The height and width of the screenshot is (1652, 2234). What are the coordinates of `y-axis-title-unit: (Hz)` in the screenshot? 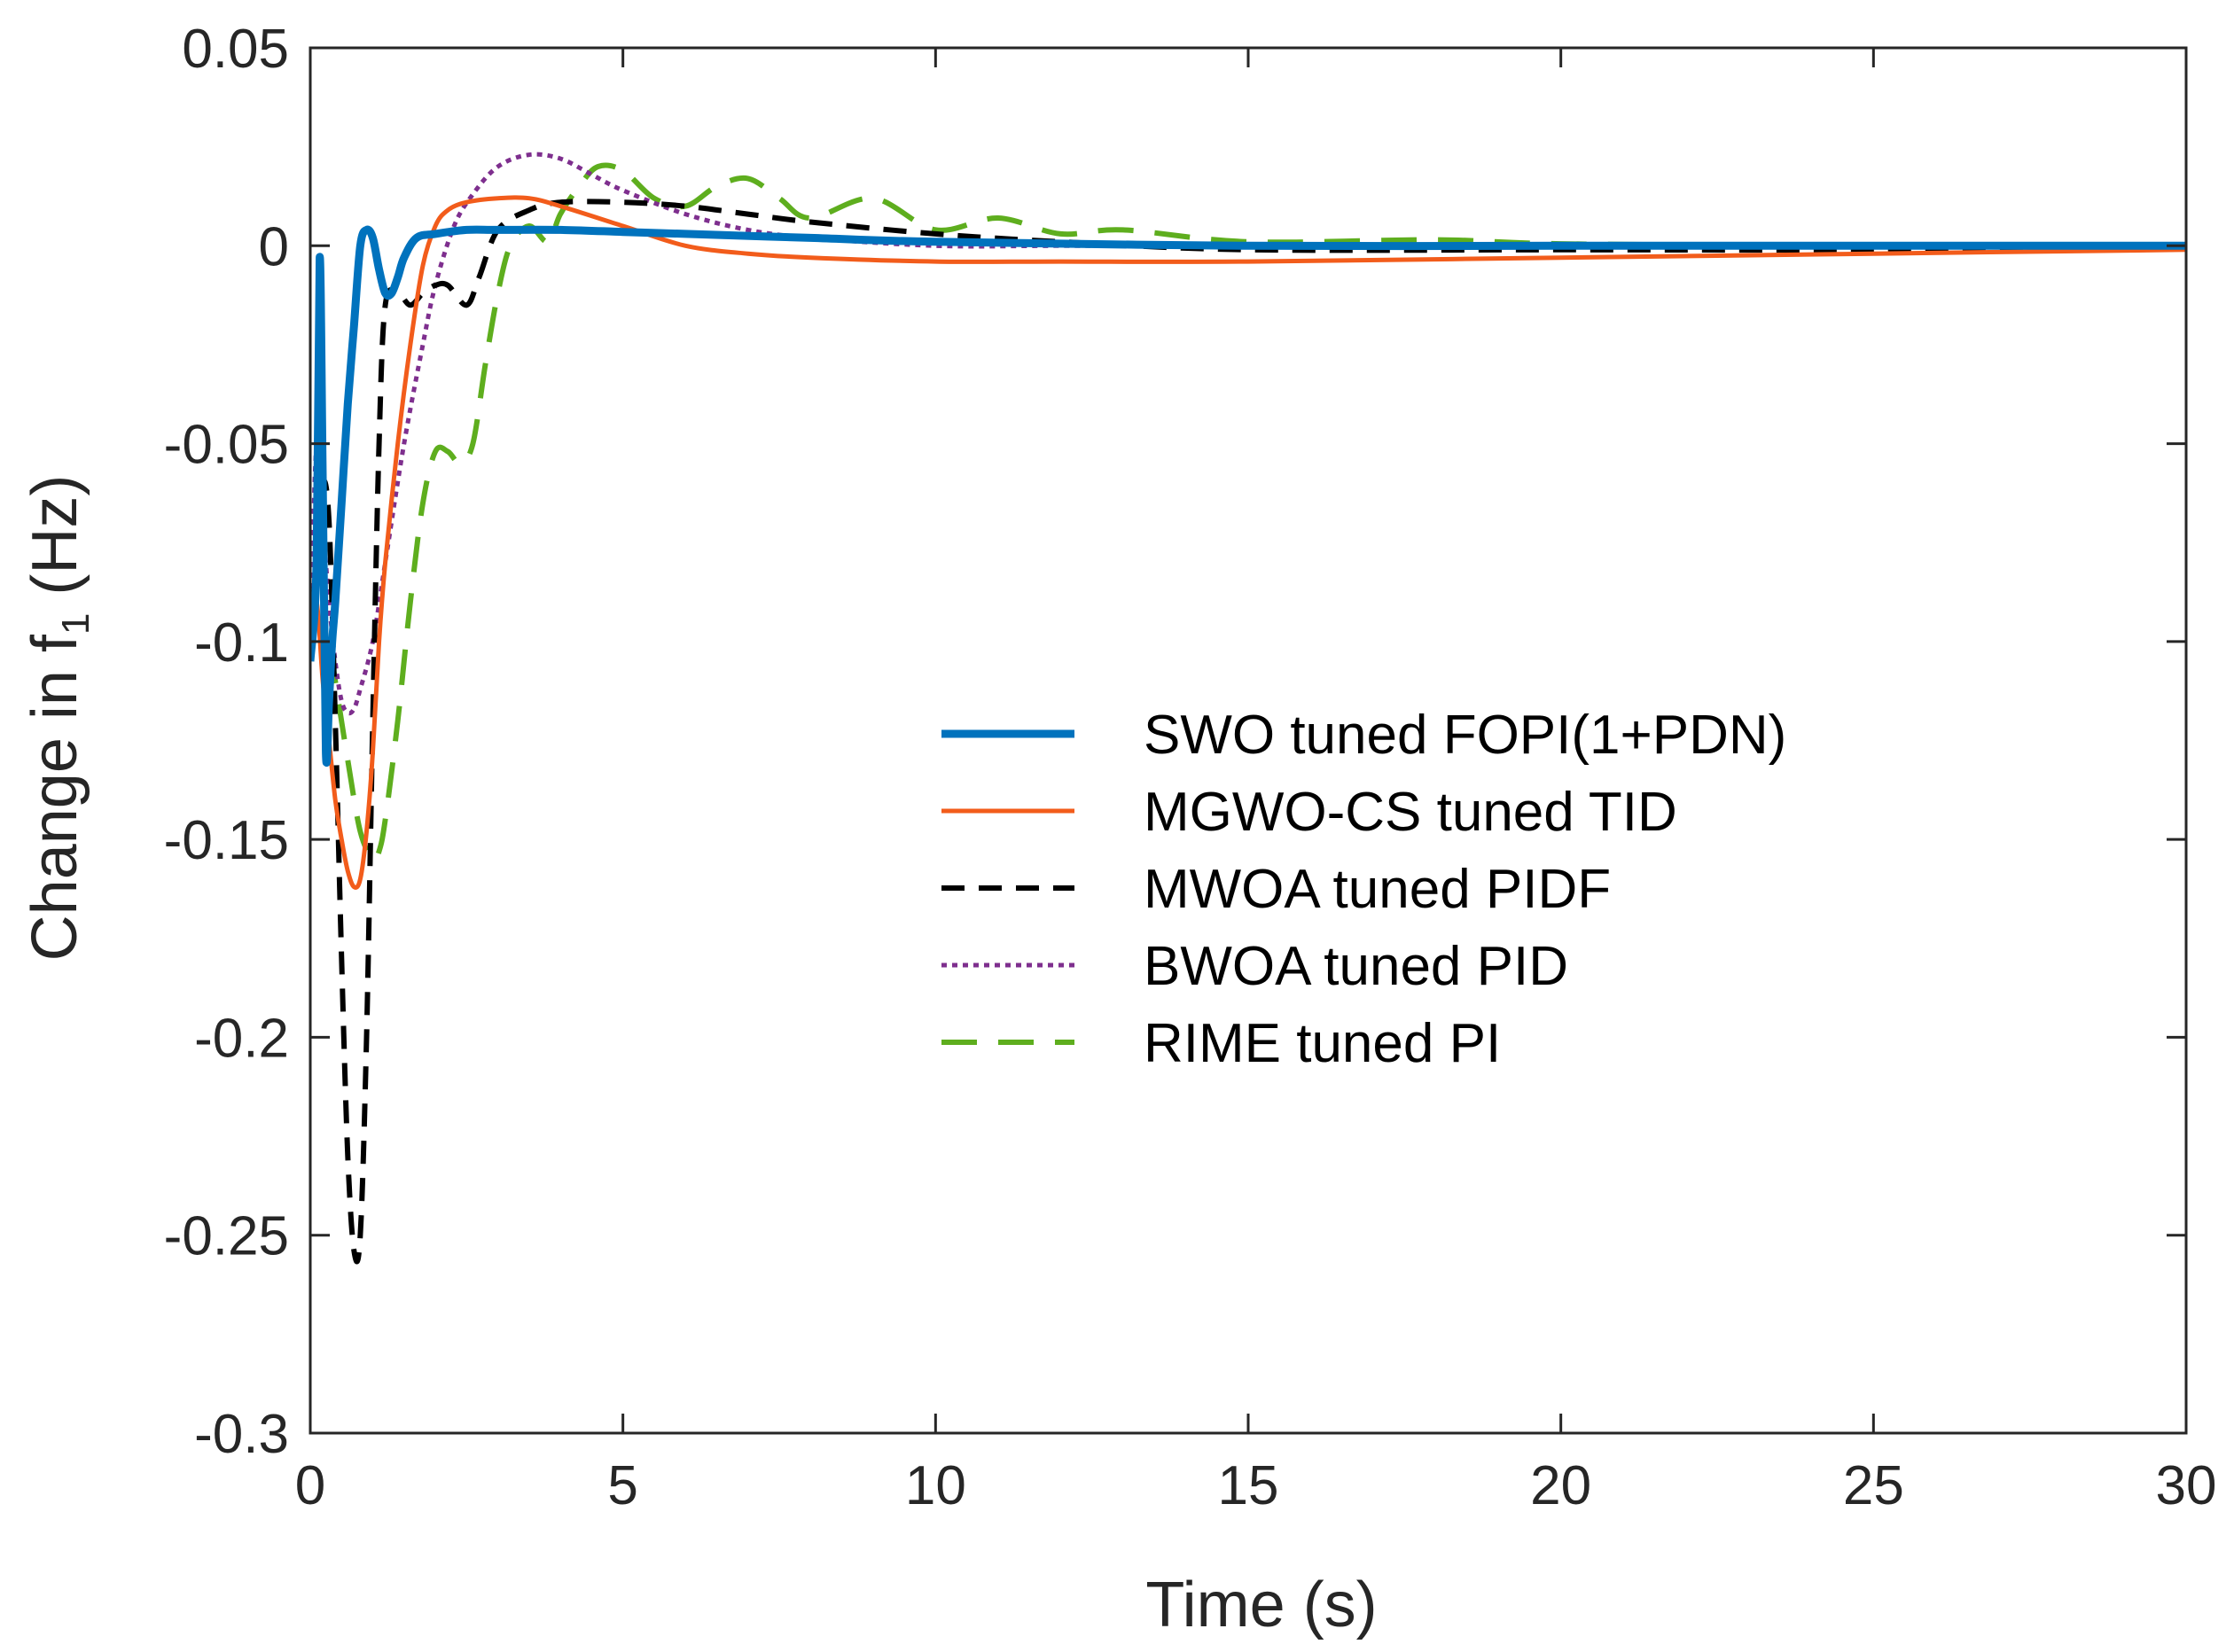 It's located at (55, 544).